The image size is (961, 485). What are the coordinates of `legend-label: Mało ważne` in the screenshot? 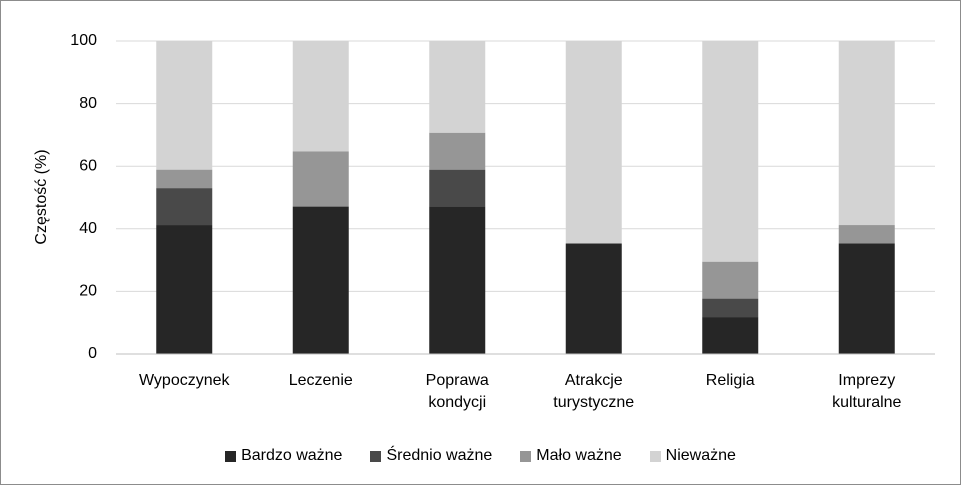 It's located at (579, 455).